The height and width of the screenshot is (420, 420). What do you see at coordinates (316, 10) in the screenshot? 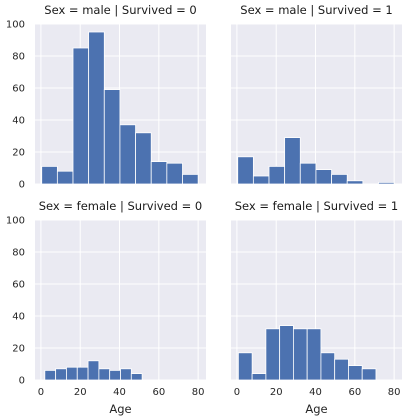
I see `panel-title: Sex = male | Survived = 1` at bounding box center [316, 10].